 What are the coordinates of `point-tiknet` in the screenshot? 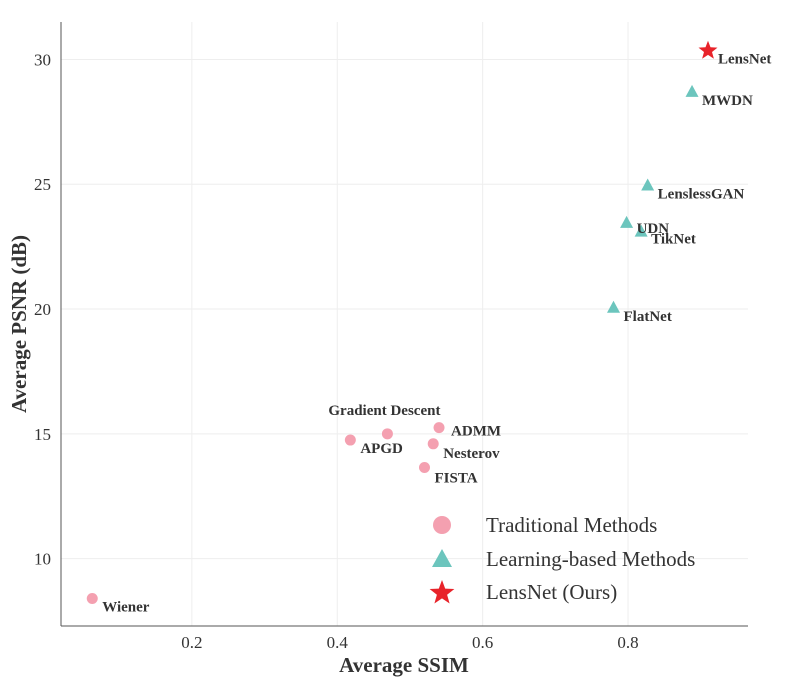 It's located at (641, 230).